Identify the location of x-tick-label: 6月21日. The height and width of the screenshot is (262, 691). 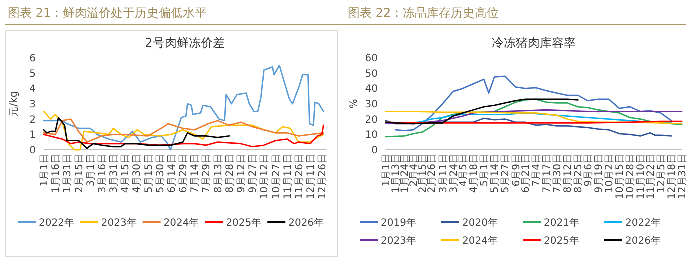
(526, 174).